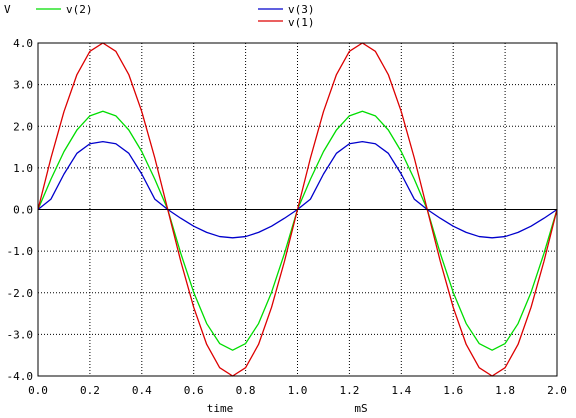 The height and width of the screenshot is (418, 576). I want to click on y-tick-label: -1.0, so click(20, 251).